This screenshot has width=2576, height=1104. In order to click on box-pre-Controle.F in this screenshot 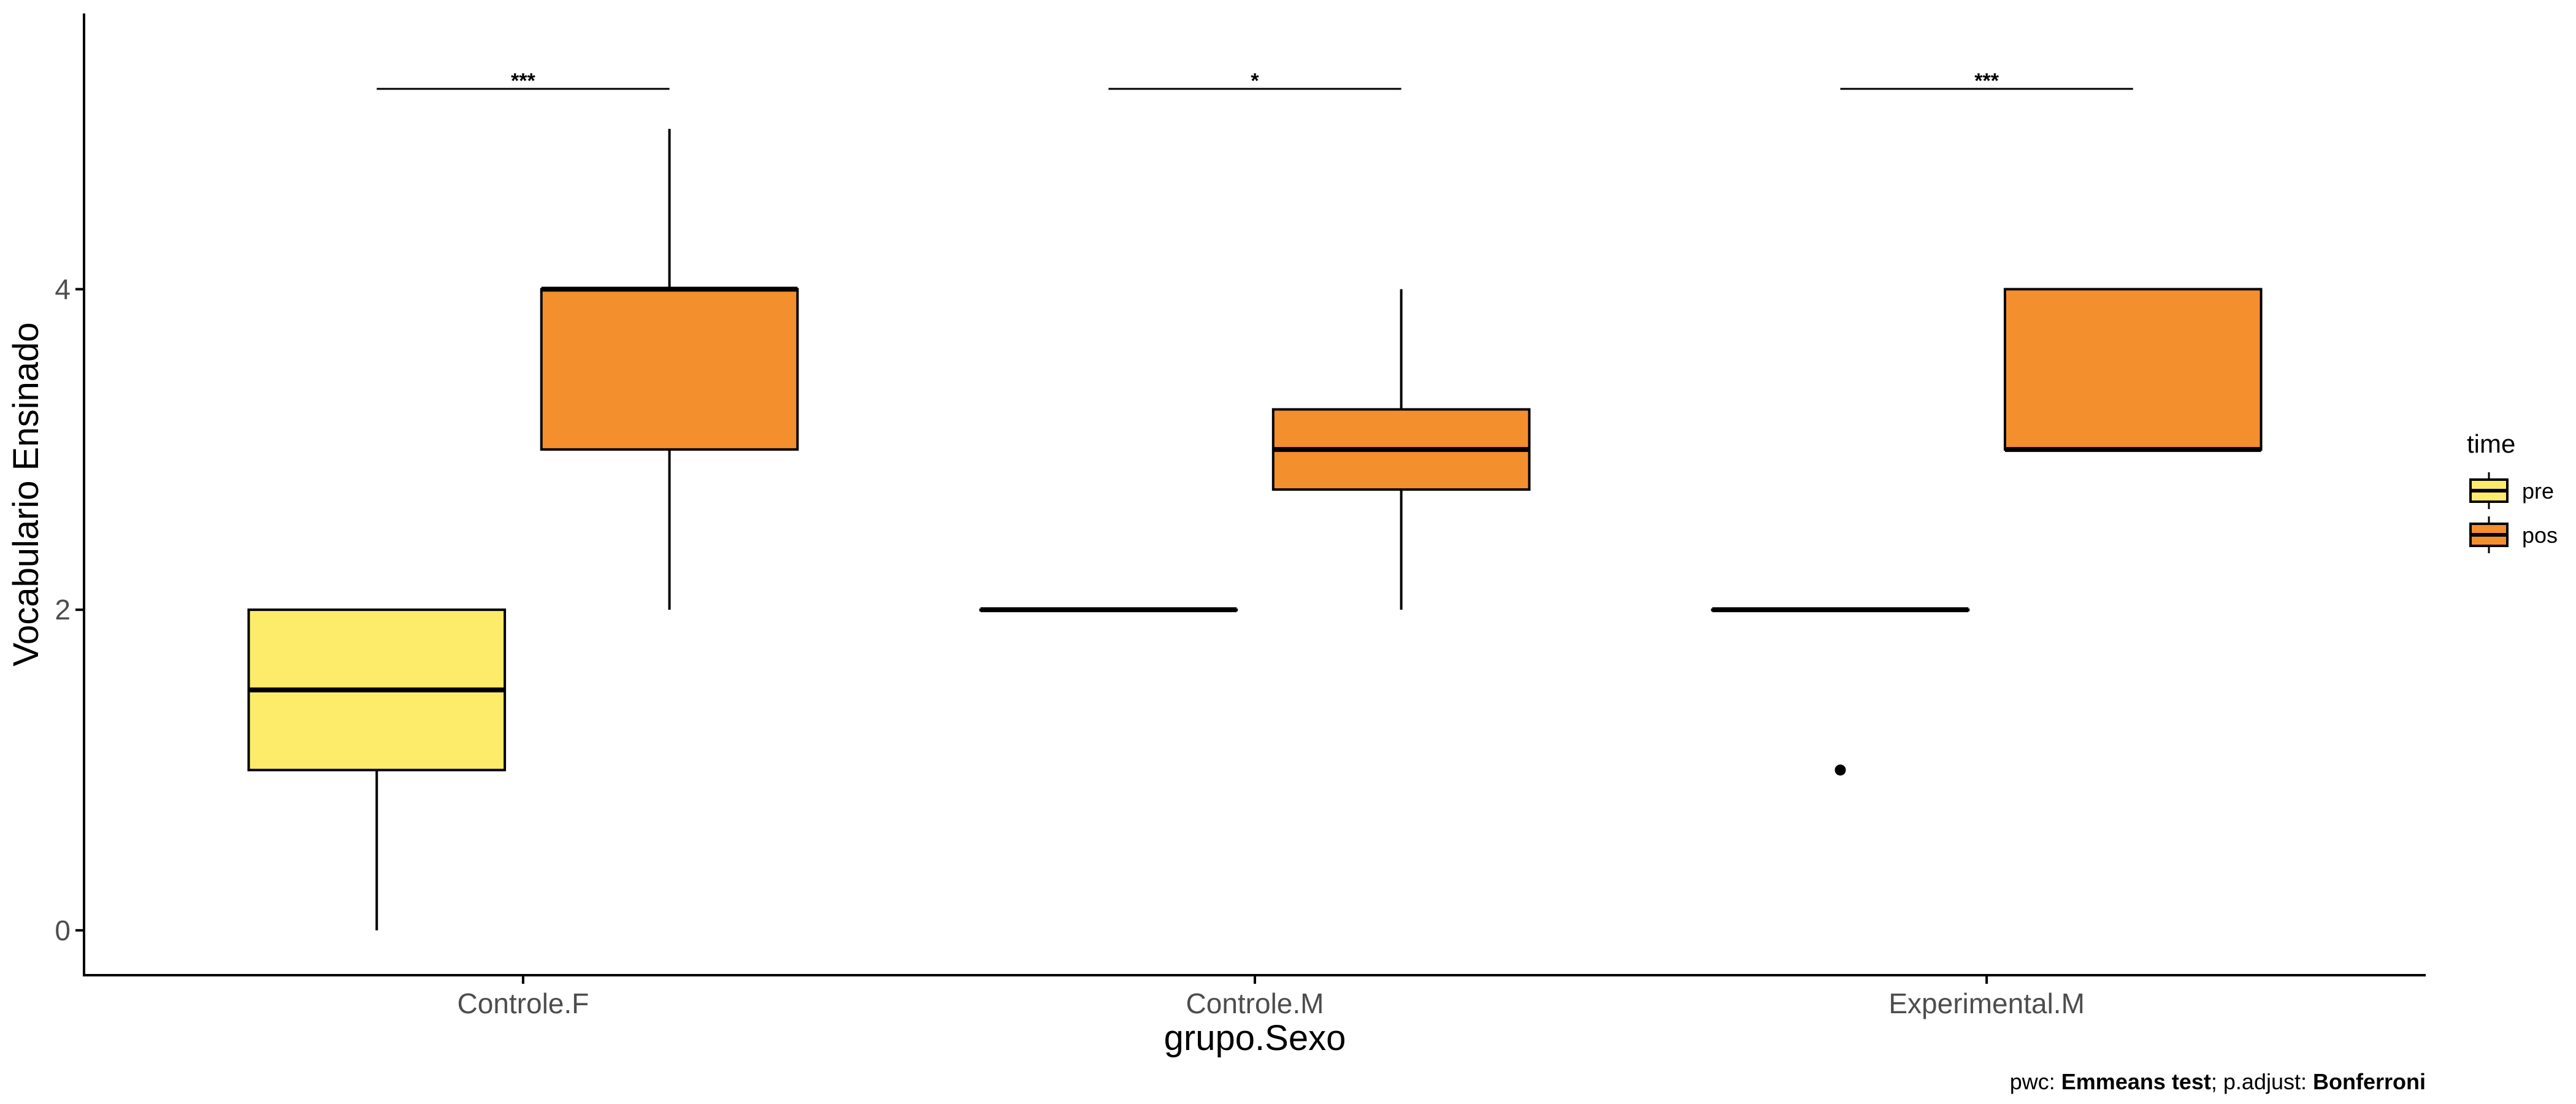, I will do `click(377, 769)`.